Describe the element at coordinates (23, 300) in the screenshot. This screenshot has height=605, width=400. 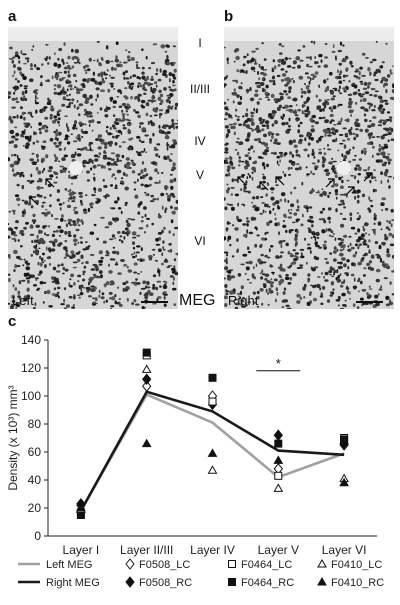
I see `micrograph-left-caption: Left` at that location.